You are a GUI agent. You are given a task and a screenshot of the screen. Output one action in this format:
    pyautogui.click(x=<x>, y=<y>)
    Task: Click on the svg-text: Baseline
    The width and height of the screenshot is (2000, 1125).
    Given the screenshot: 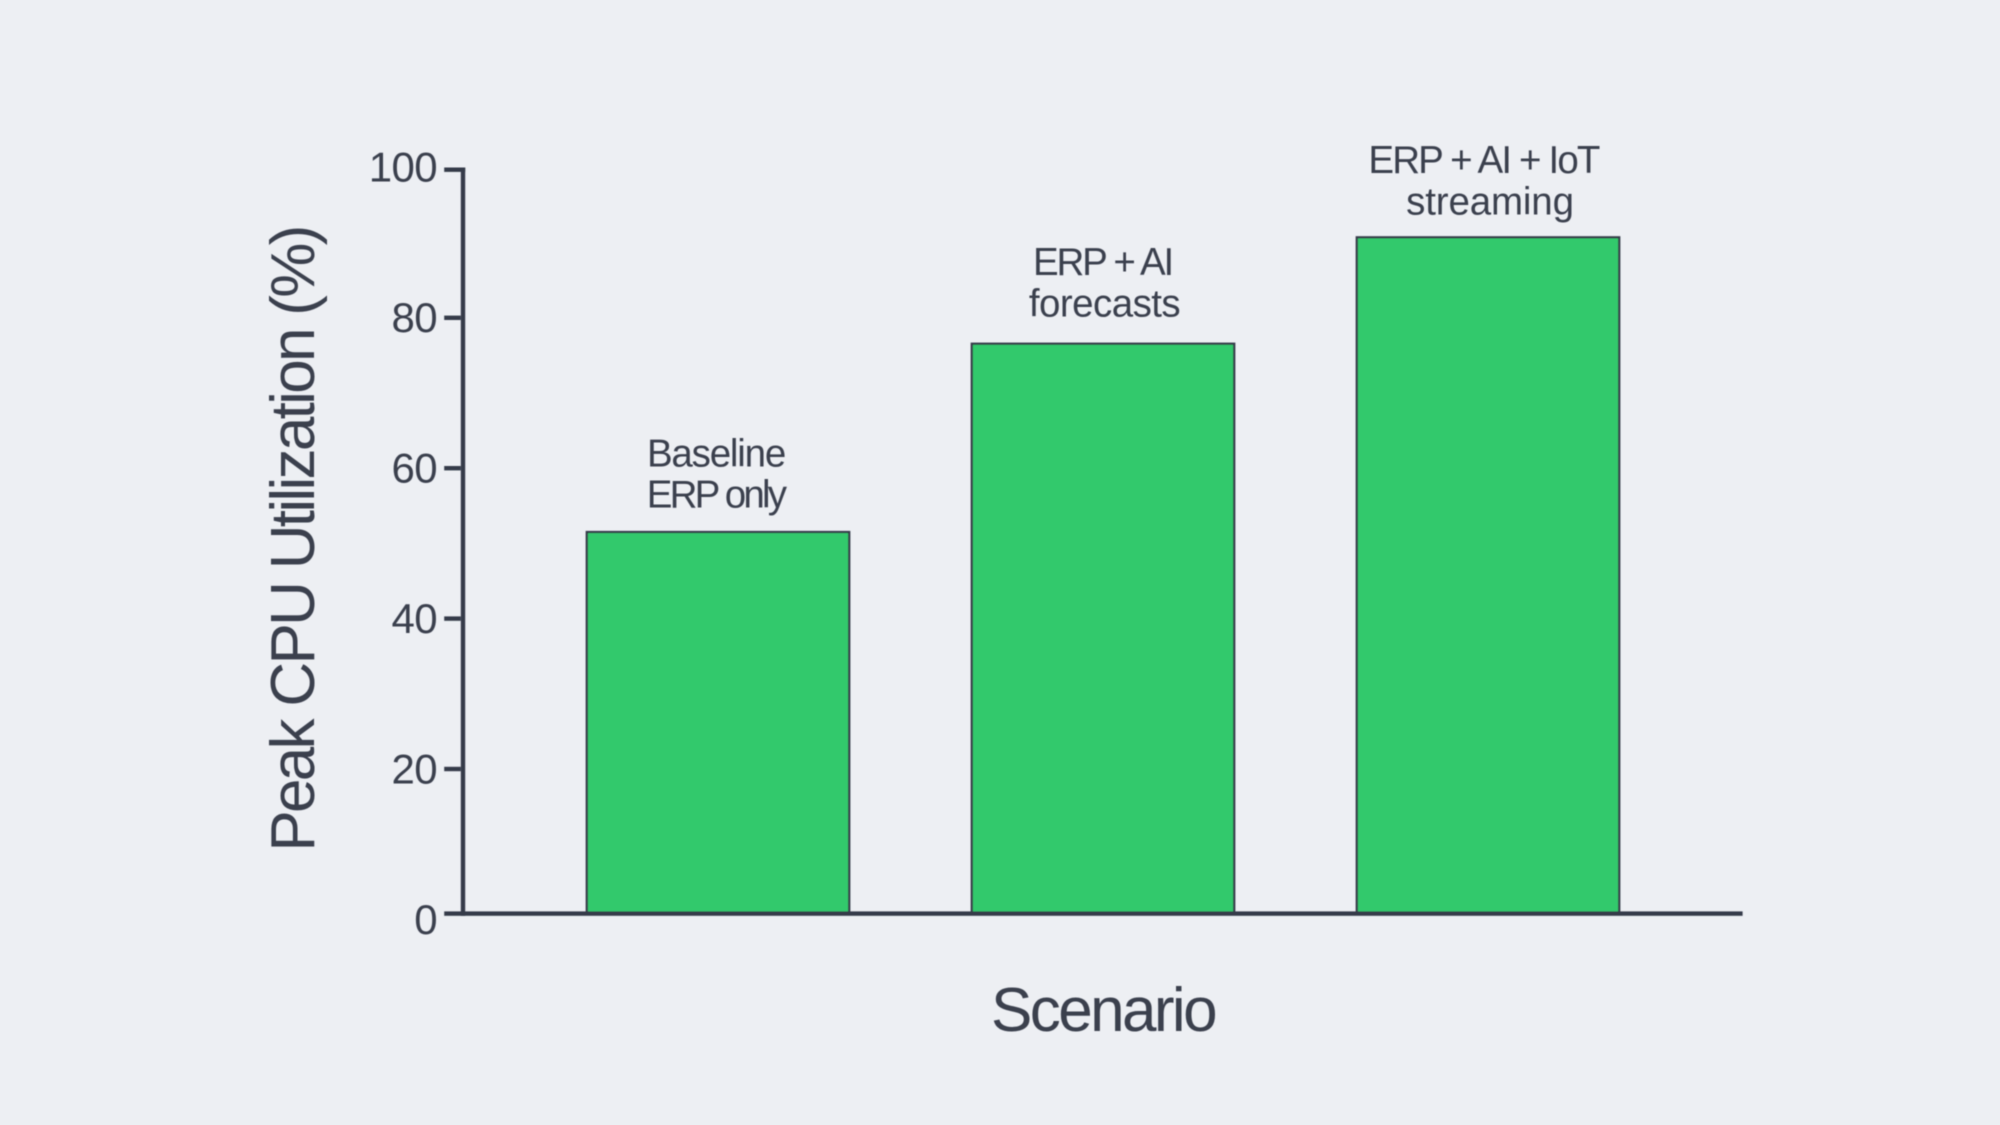 What is the action you would take?
    pyautogui.click(x=716, y=453)
    